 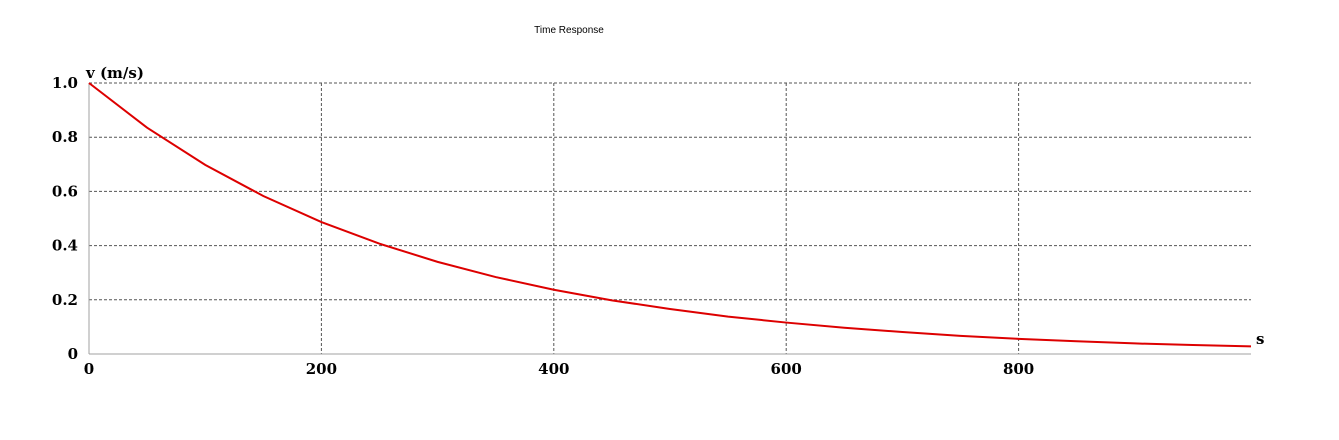 I want to click on chart-title: Time Response, so click(x=569, y=30).